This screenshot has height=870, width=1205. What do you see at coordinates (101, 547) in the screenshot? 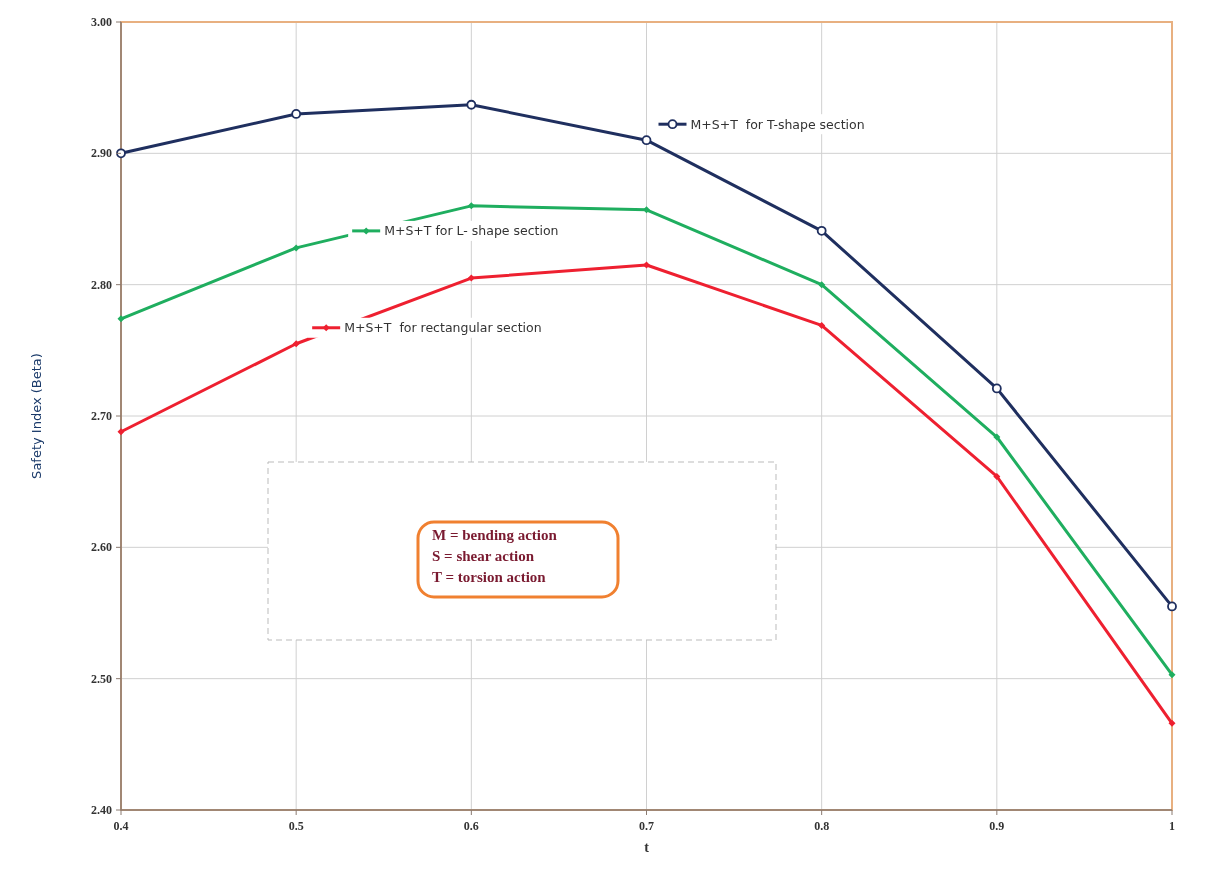
I see `y-tick-label: 2.60` at bounding box center [101, 547].